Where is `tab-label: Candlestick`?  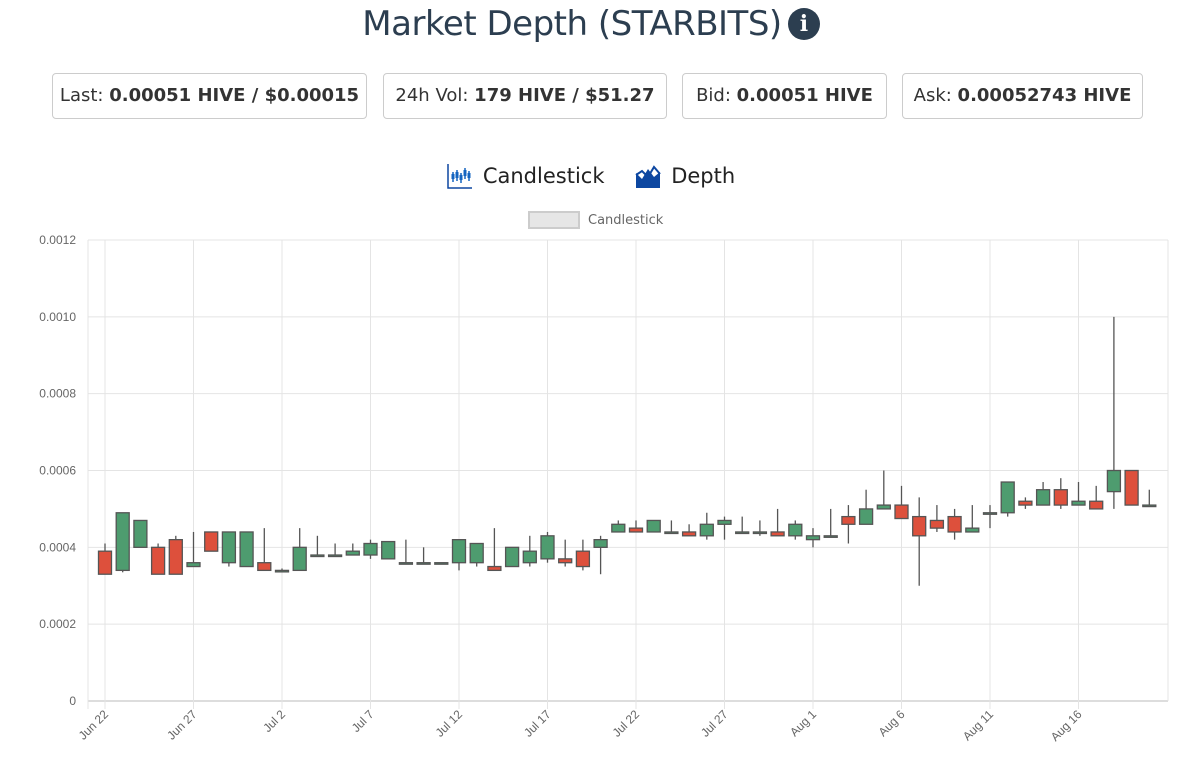 tab-label: Candlestick is located at coordinates (543, 176).